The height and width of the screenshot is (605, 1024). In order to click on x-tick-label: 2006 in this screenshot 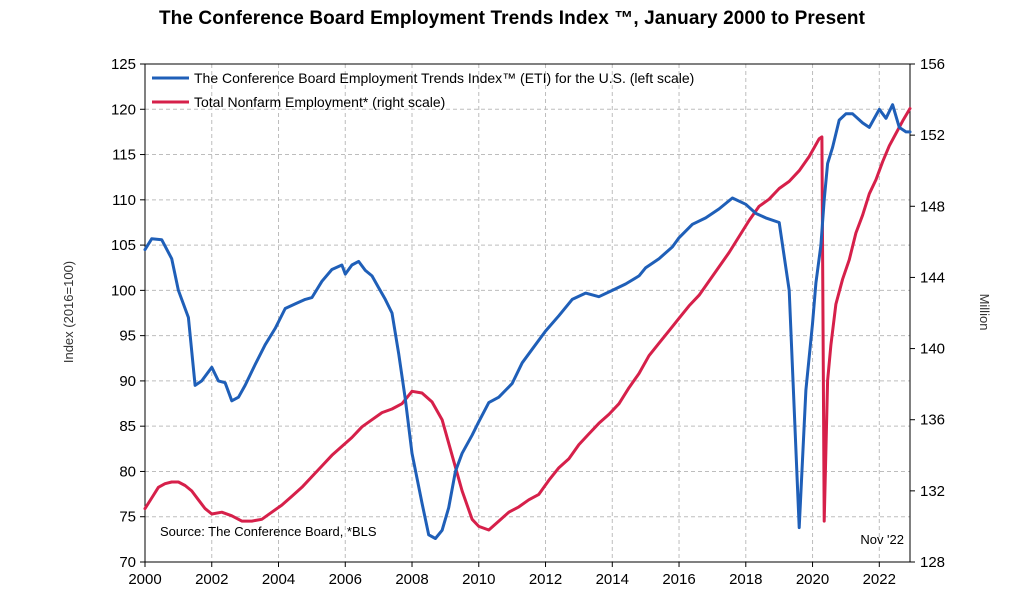, I will do `click(345, 579)`.